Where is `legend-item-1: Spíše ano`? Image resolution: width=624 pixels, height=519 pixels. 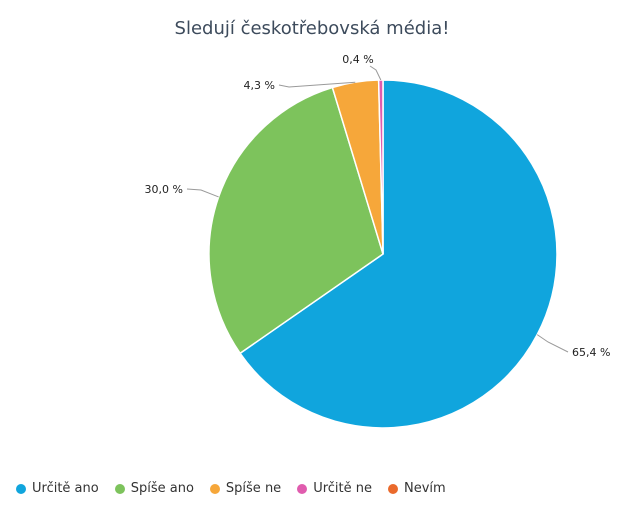 legend-item-1: Spíše ano is located at coordinates (154, 488).